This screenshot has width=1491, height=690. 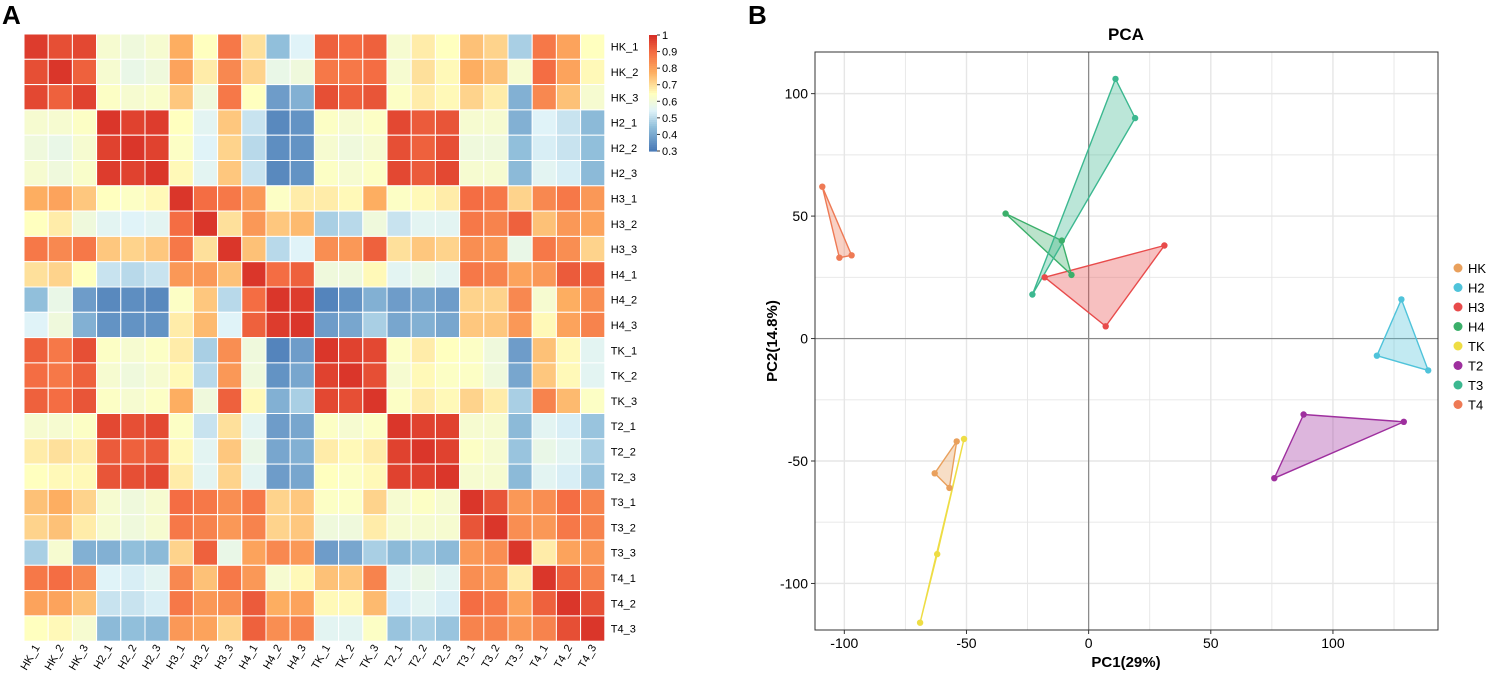 What do you see at coordinates (55, 658) in the screenshot?
I see `column-label: HK_2` at bounding box center [55, 658].